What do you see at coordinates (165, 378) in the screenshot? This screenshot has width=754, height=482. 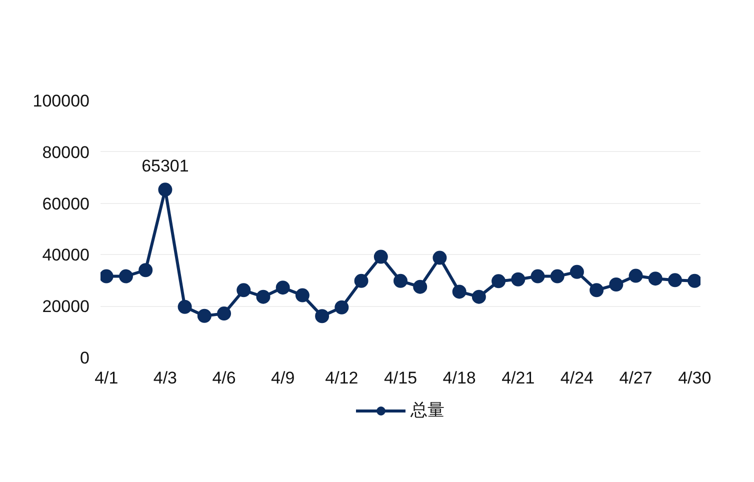 I see `x-tick-label: 4/3` at bounding box center [165, 378].